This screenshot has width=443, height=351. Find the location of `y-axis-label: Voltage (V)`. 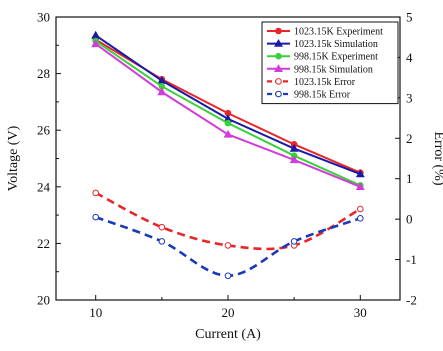

y-axis-label: Voltage (V) is located at coordinates (13, 158).